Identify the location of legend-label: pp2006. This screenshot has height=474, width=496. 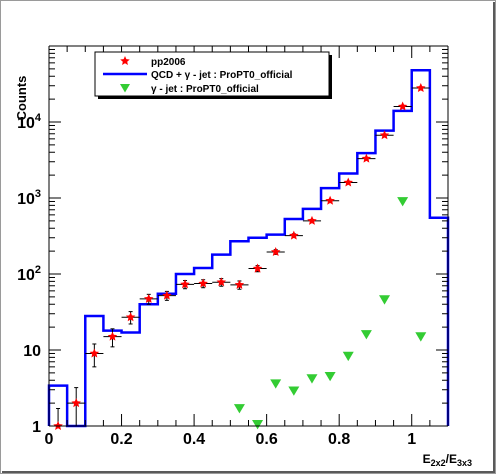
(168, 62).